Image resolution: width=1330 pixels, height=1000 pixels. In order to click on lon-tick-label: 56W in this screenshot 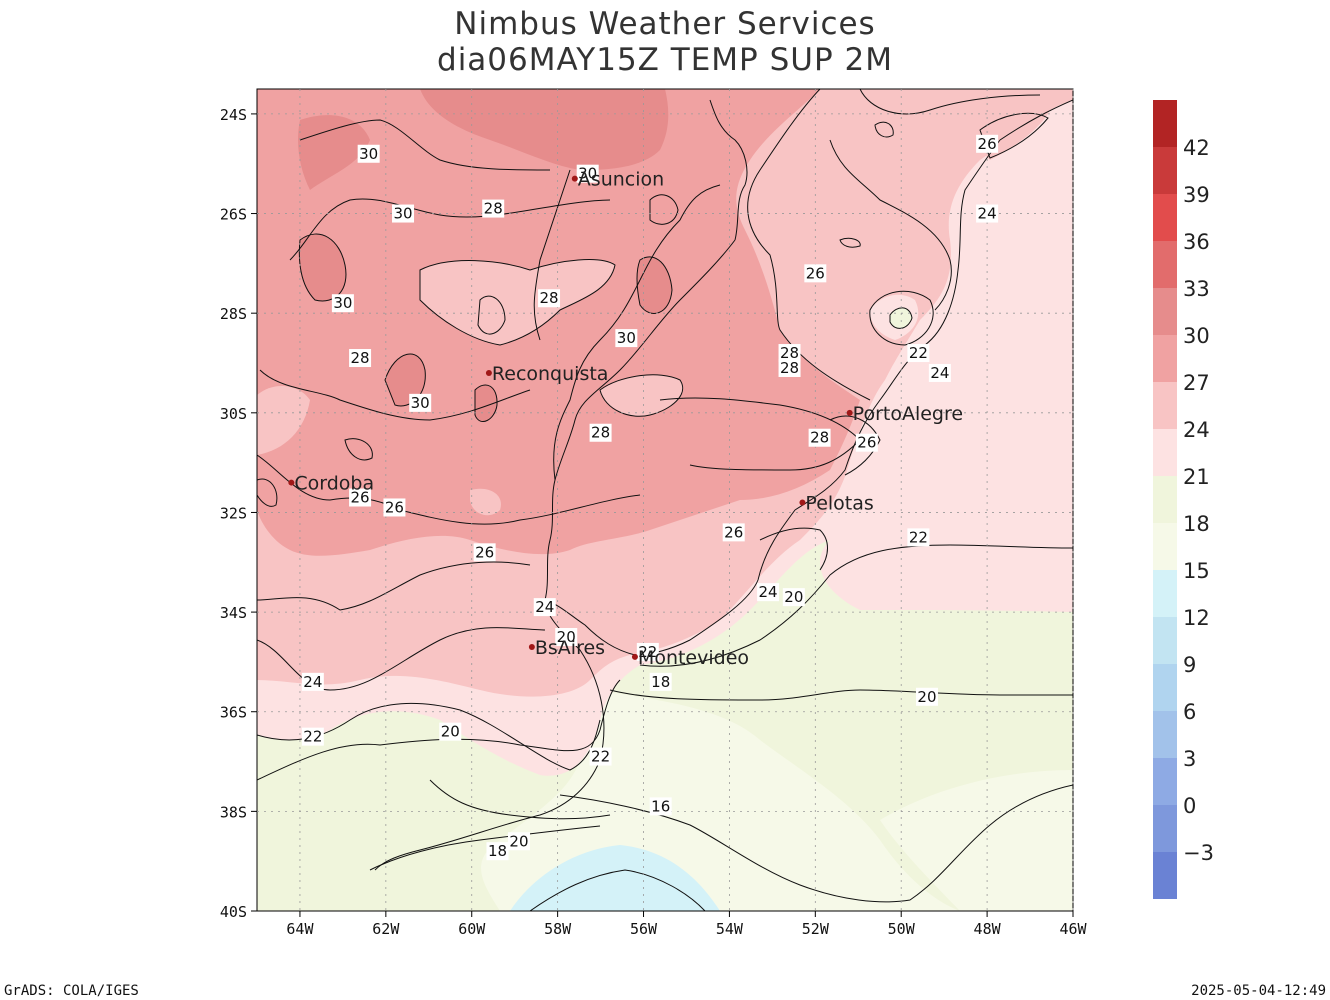, I will do `click(644, 929)`.